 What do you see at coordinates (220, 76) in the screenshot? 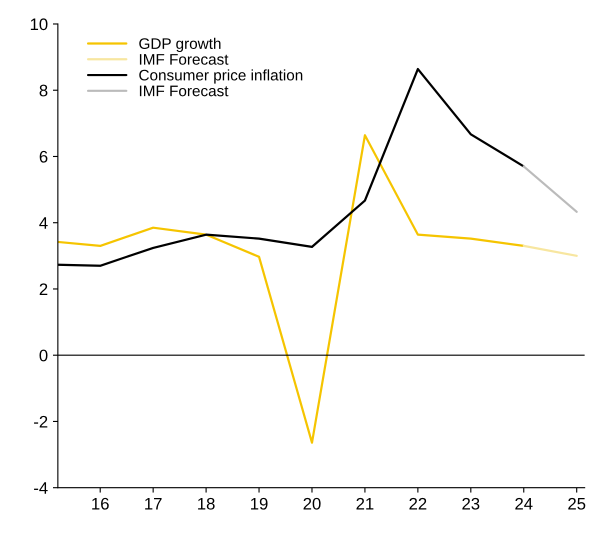
I see `legend-label: Consumer price inflation` at bounding box center [220, 76].